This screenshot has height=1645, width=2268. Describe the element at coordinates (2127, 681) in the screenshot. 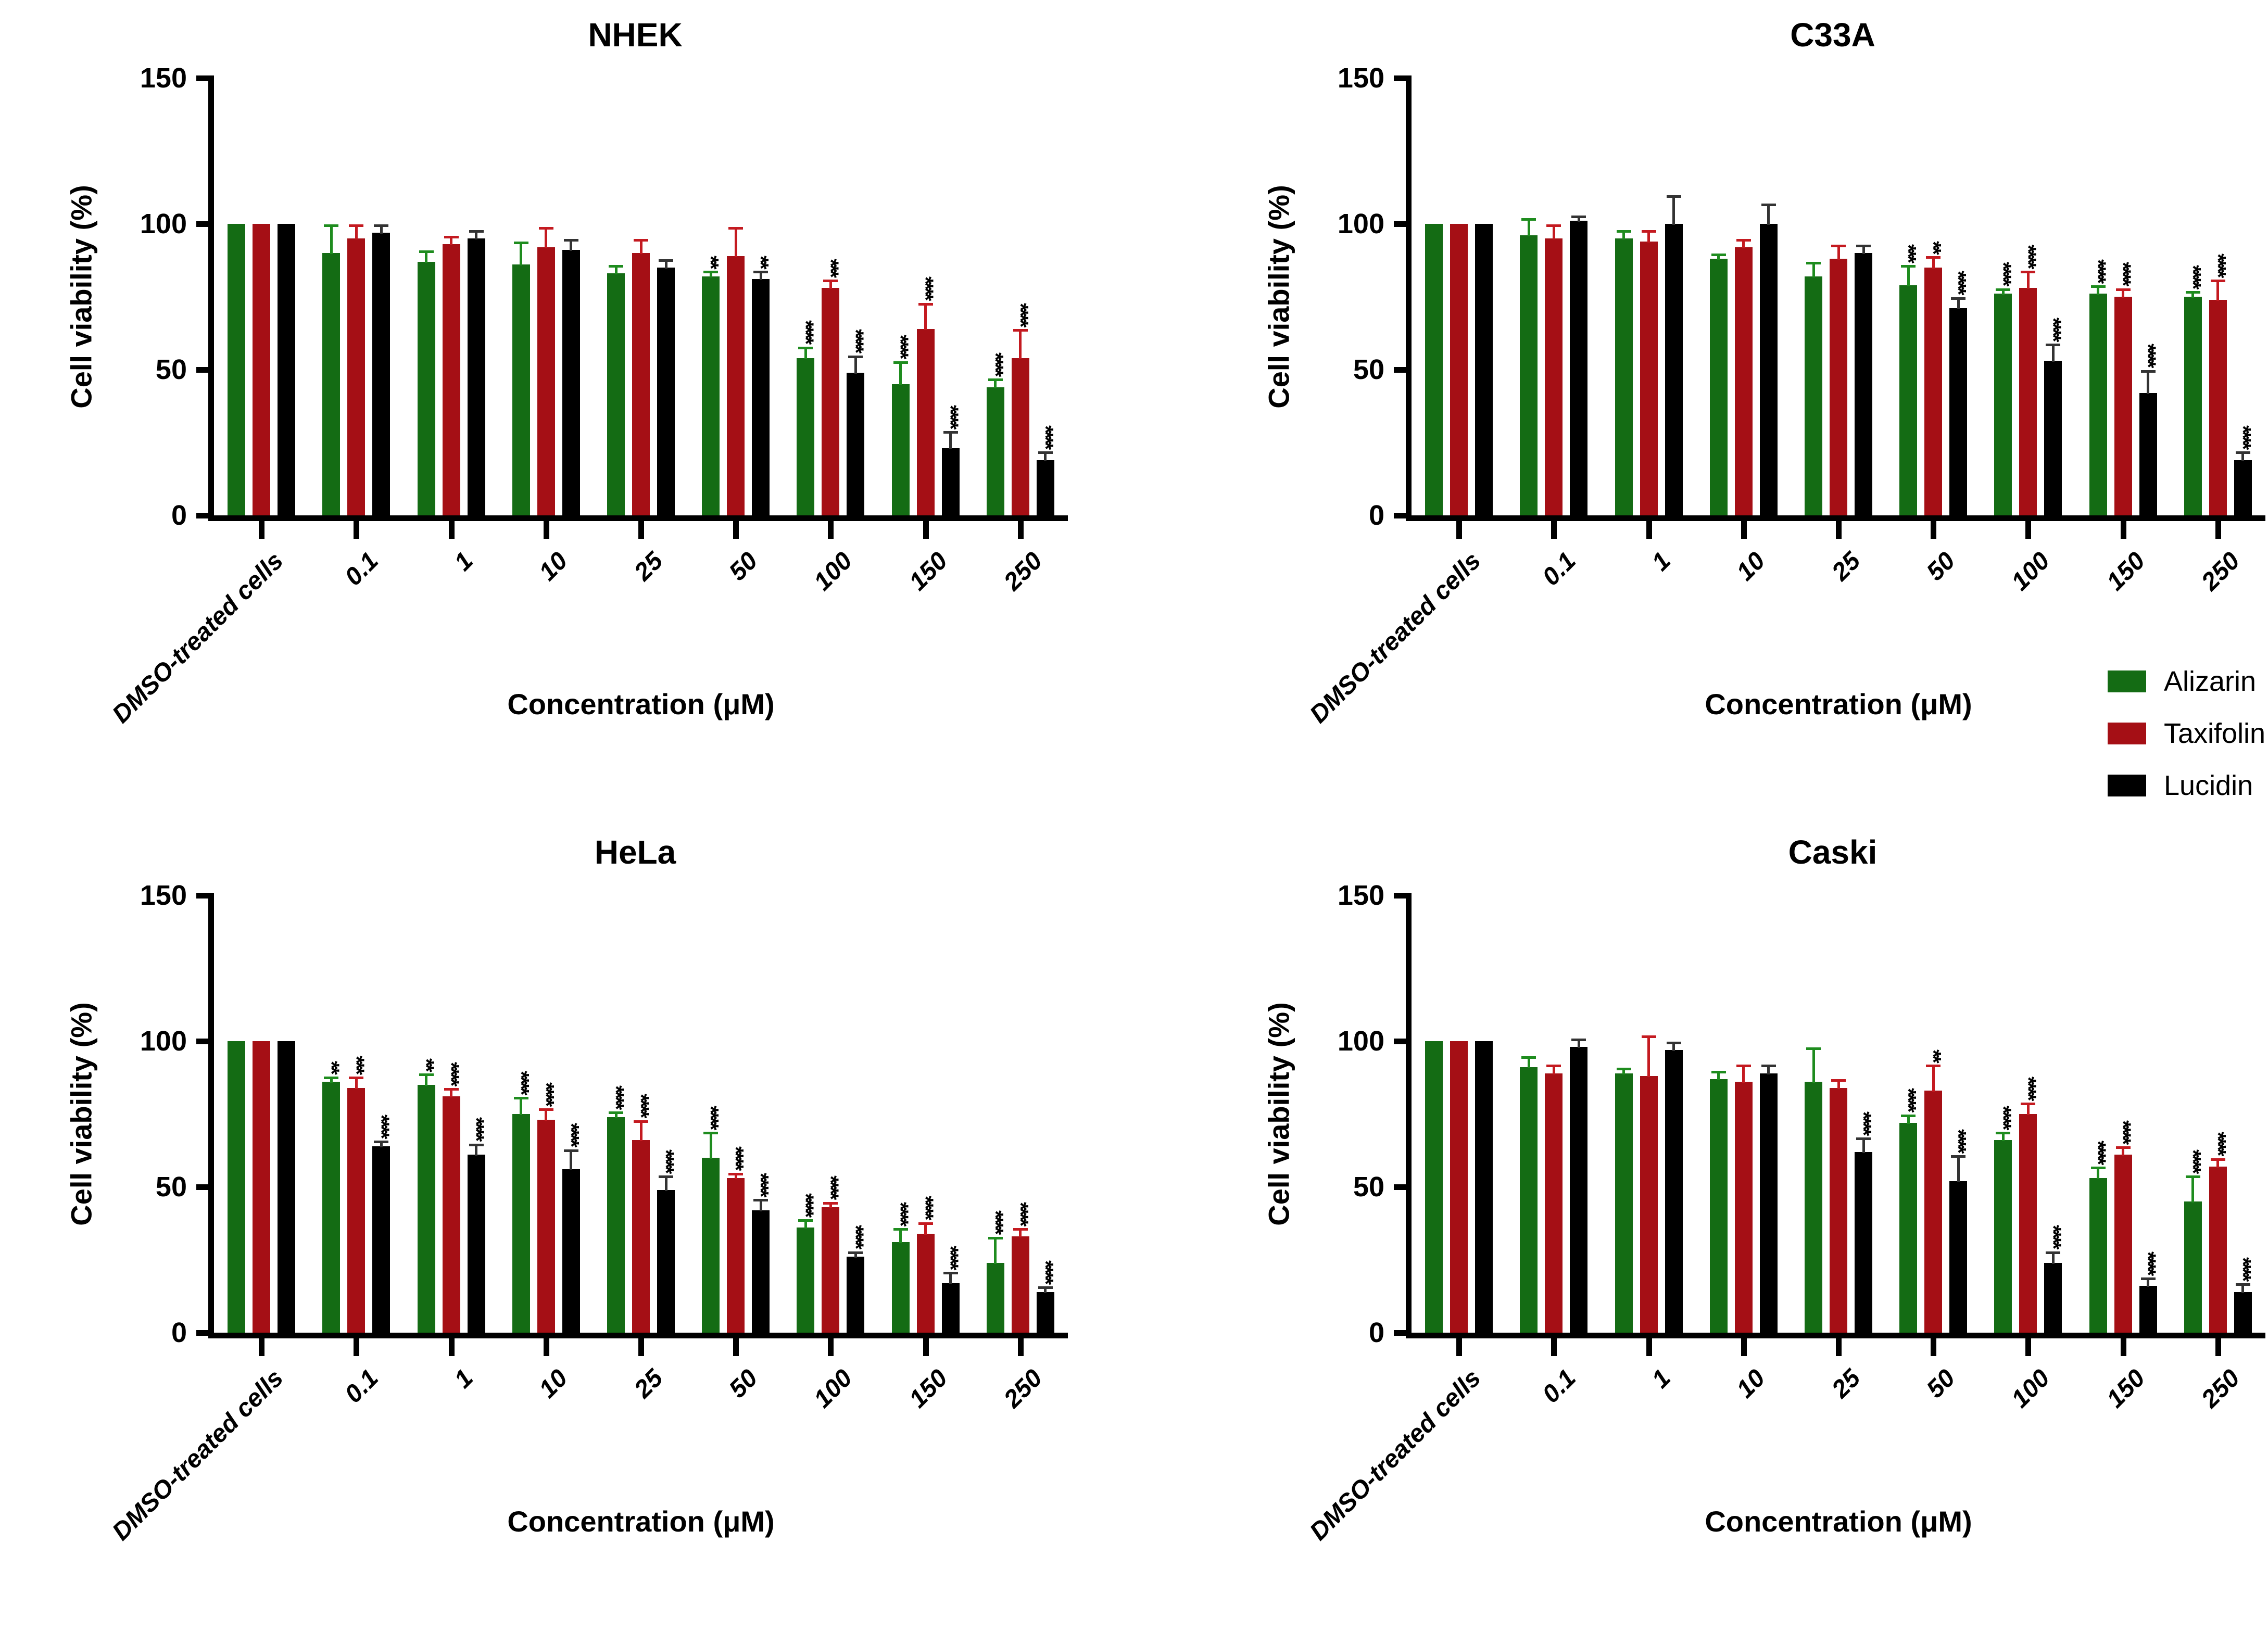

I see `alizarin-swatch-icon` at that location.